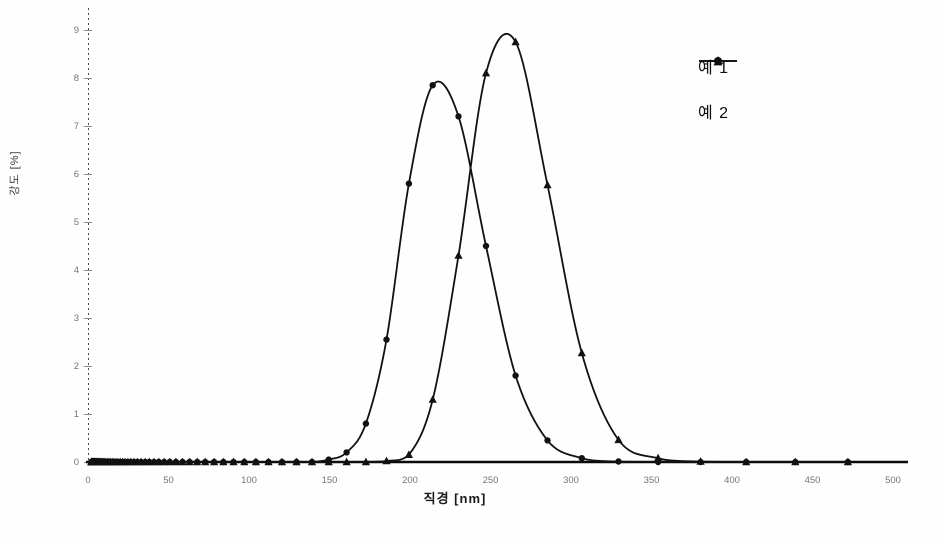 This screenshot has width=942, height=541. Describe the element at coordinates (732, 480) in the screenshot. I see `x-tick-label: 400` at that location.